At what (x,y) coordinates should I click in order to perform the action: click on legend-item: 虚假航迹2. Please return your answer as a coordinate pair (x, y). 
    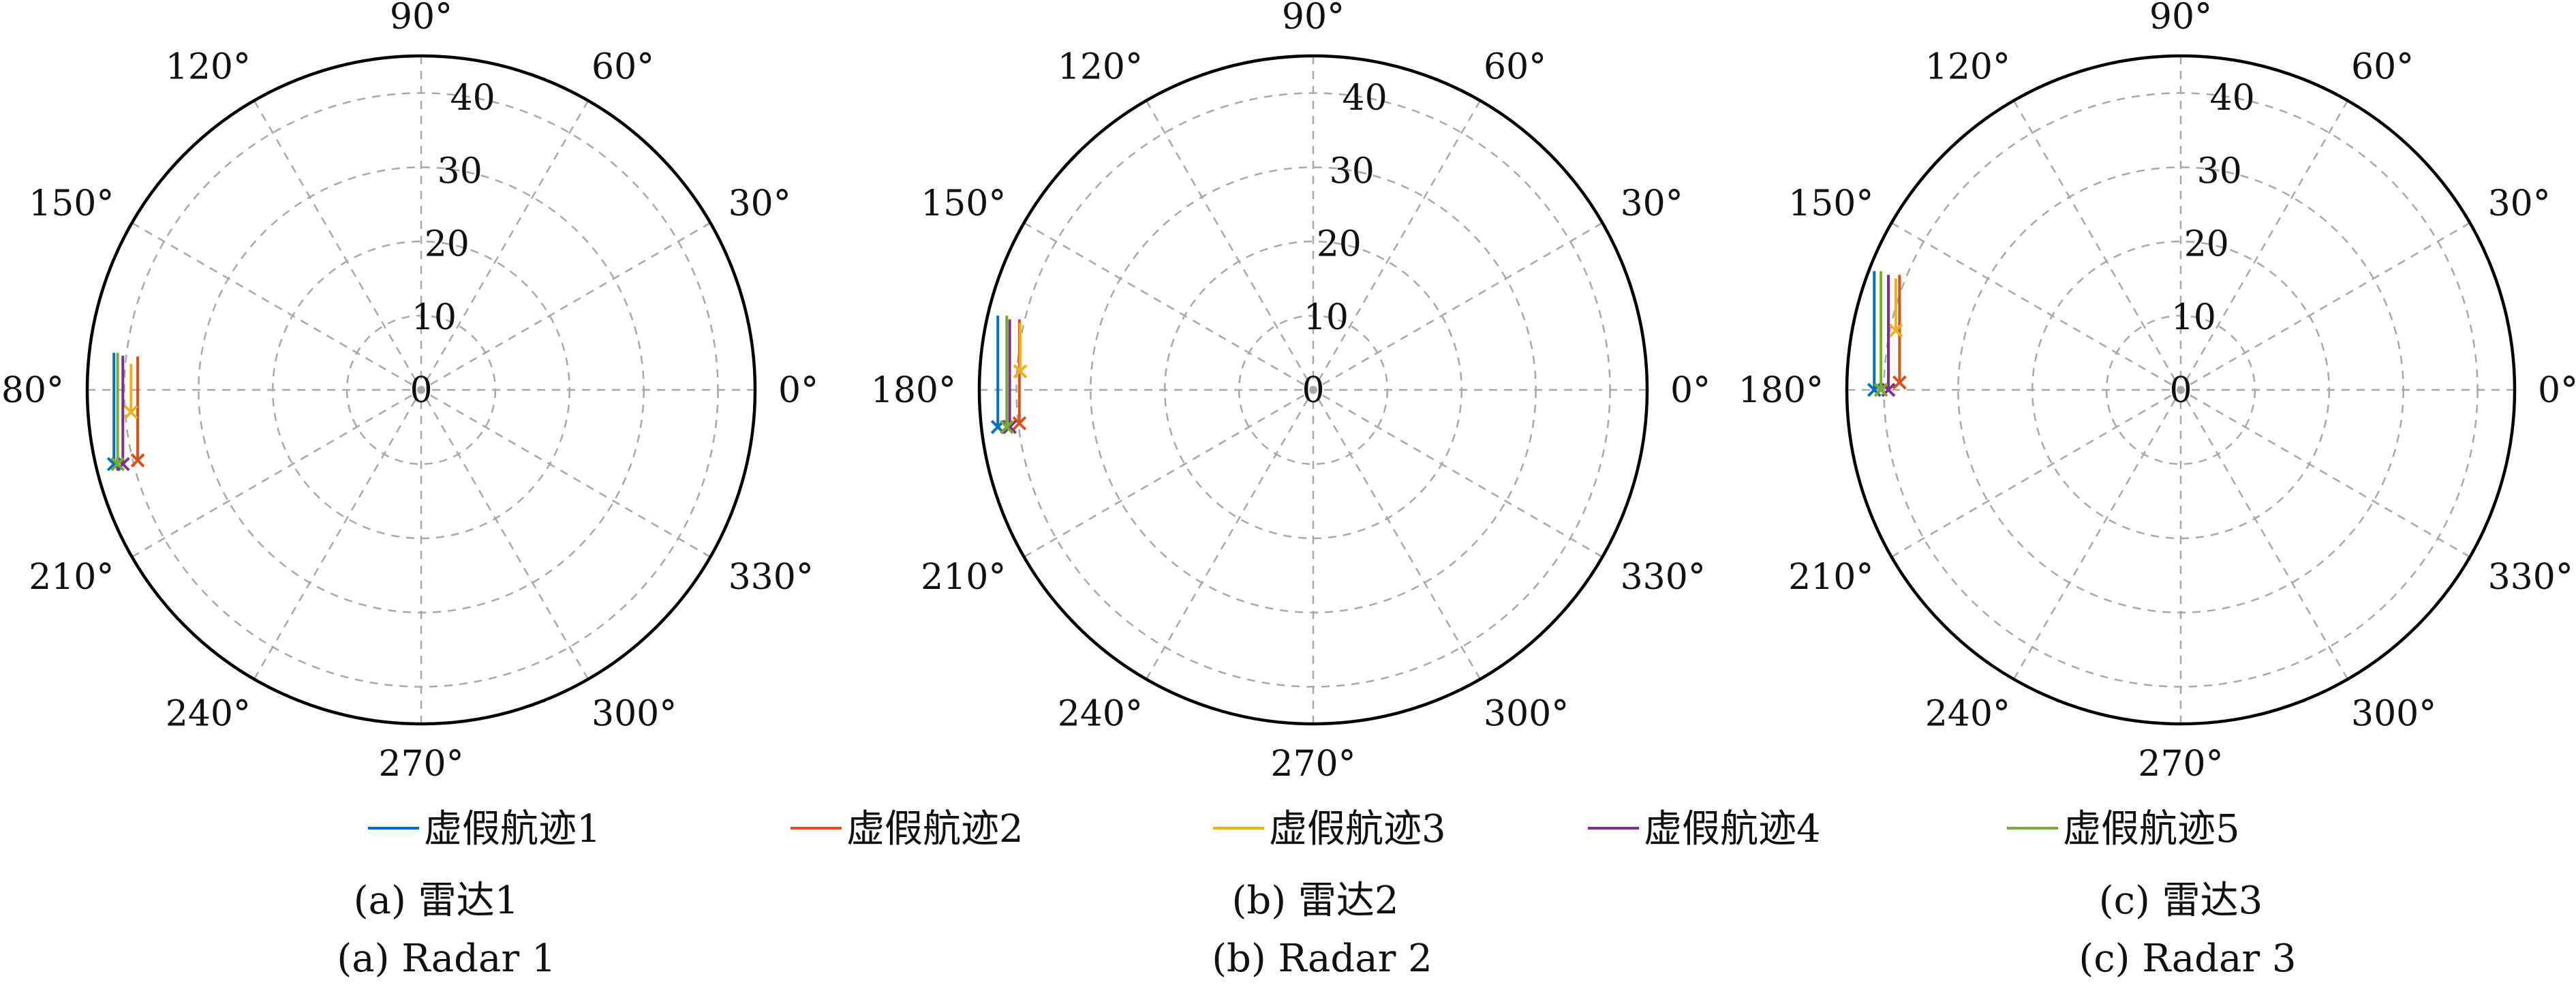
    Looking at the image, I should click on (907, 829).